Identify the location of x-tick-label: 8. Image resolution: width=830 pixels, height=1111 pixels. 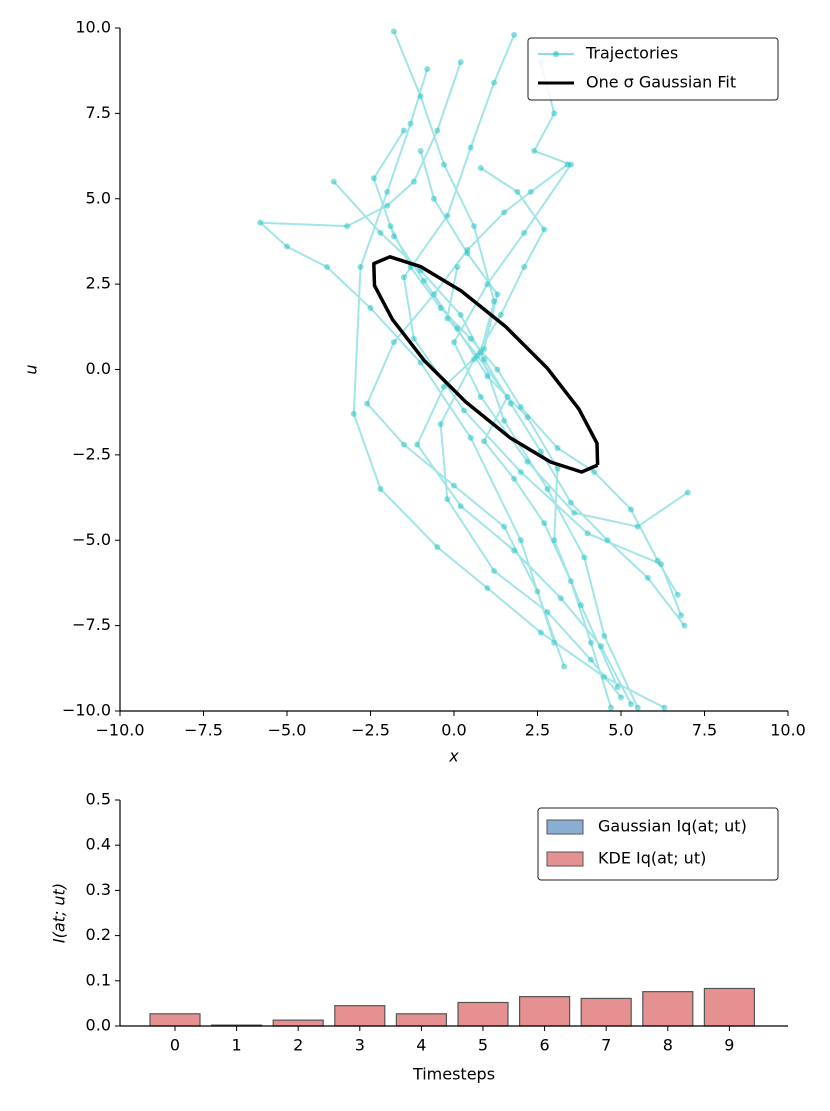
(668, 1045).